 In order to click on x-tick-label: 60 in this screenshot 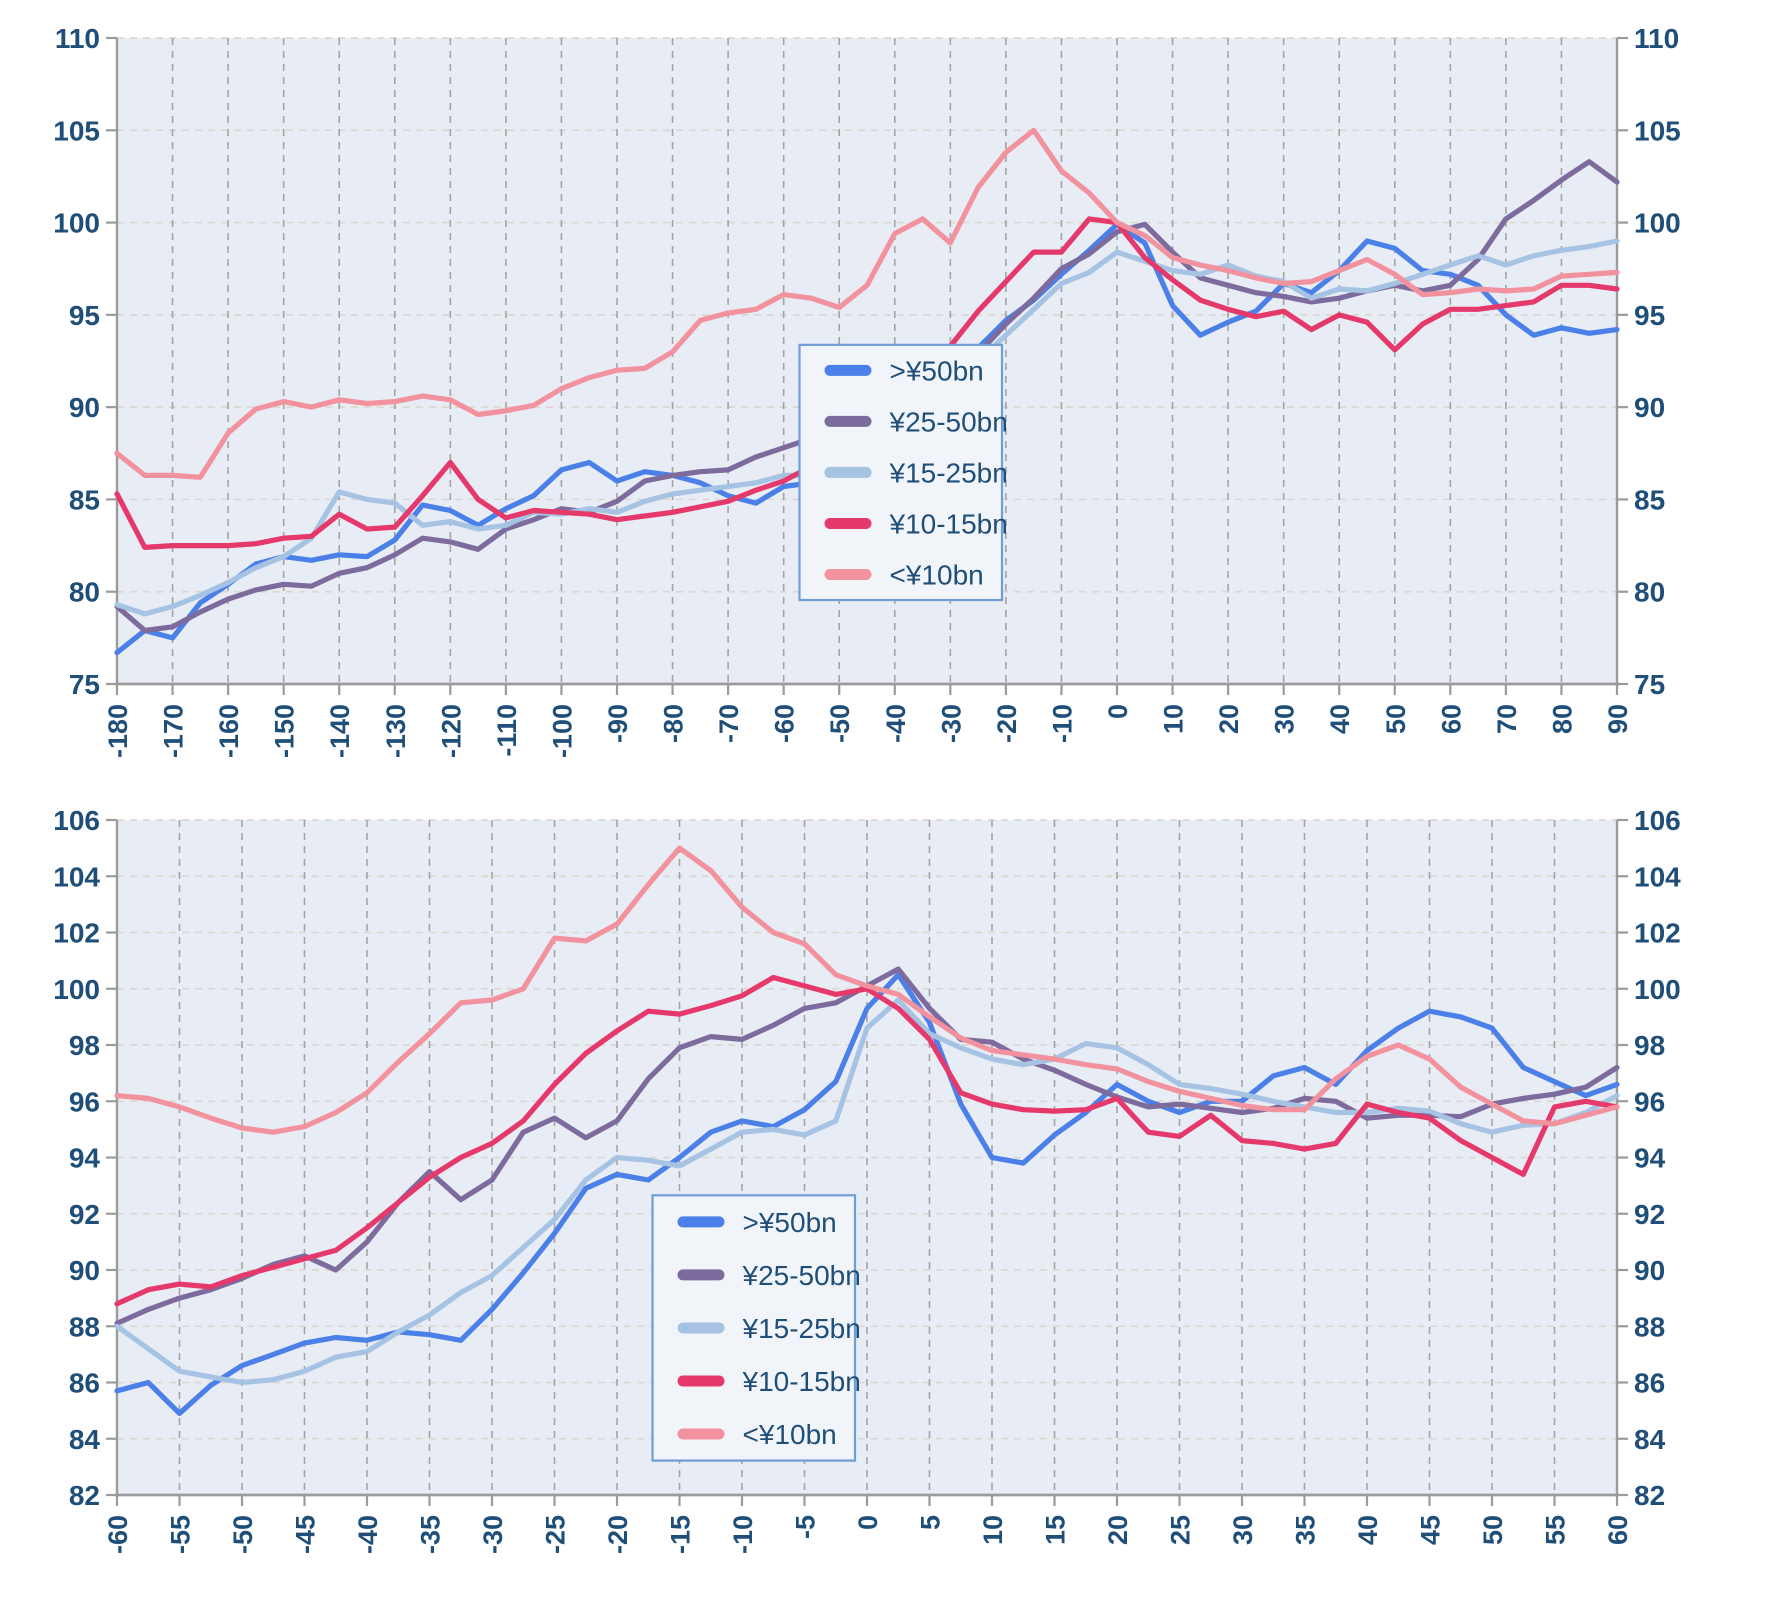, I will do `click(1451, 719)`.